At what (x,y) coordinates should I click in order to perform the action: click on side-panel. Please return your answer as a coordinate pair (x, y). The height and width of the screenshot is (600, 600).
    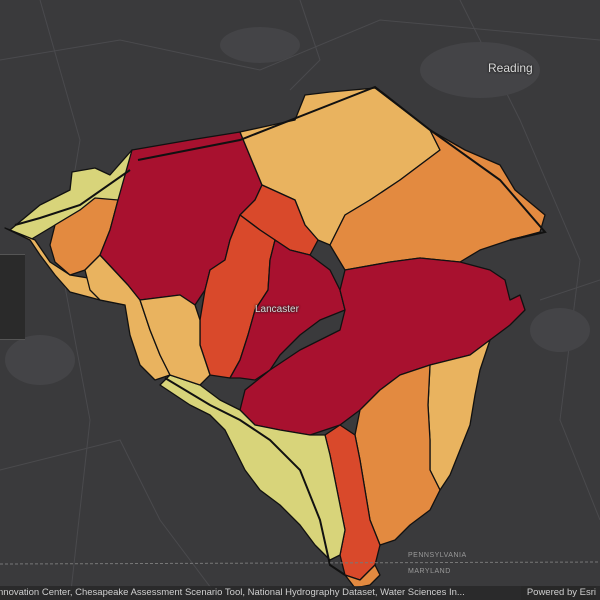
    Looking at the image, I should click on (12, 297).